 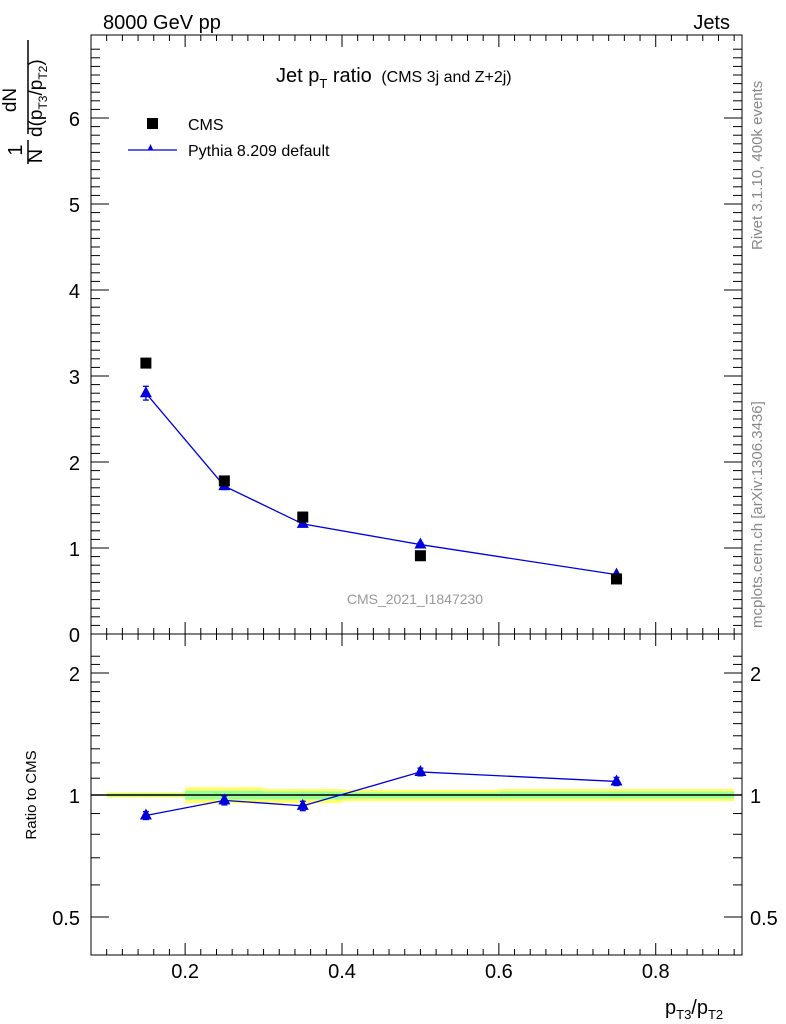 What do you see at coordinates (10, 100) in the screenshot?
I see `svg-text: dN` at bounding box center [10, 100].